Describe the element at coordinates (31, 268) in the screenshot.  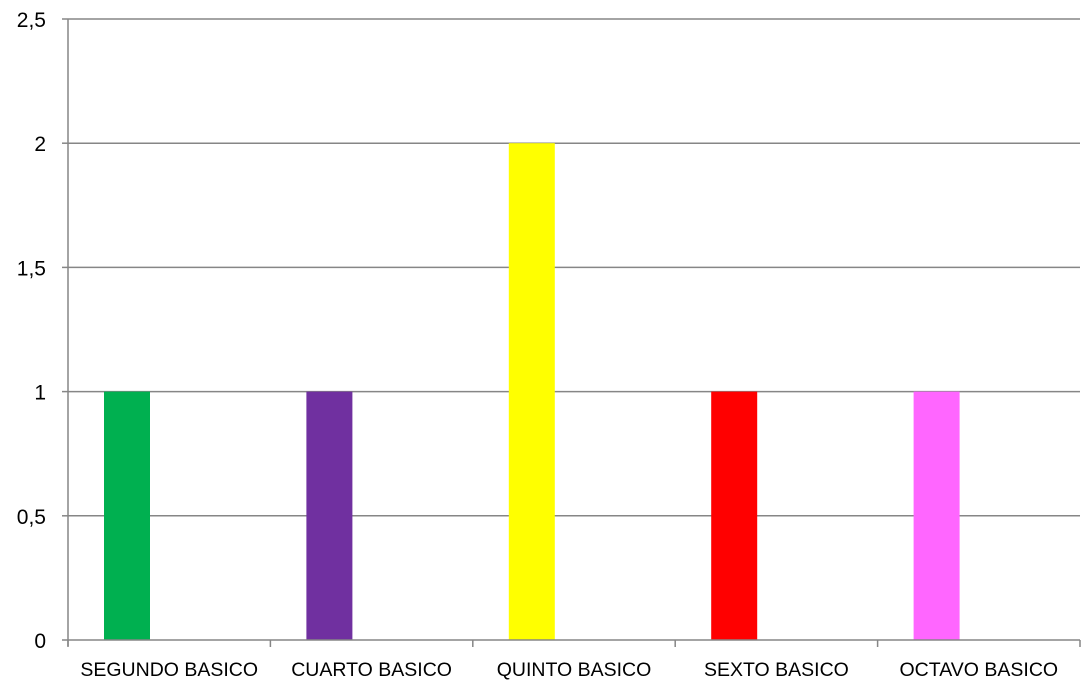
I see `y-tick-label: 1,5` at that location.